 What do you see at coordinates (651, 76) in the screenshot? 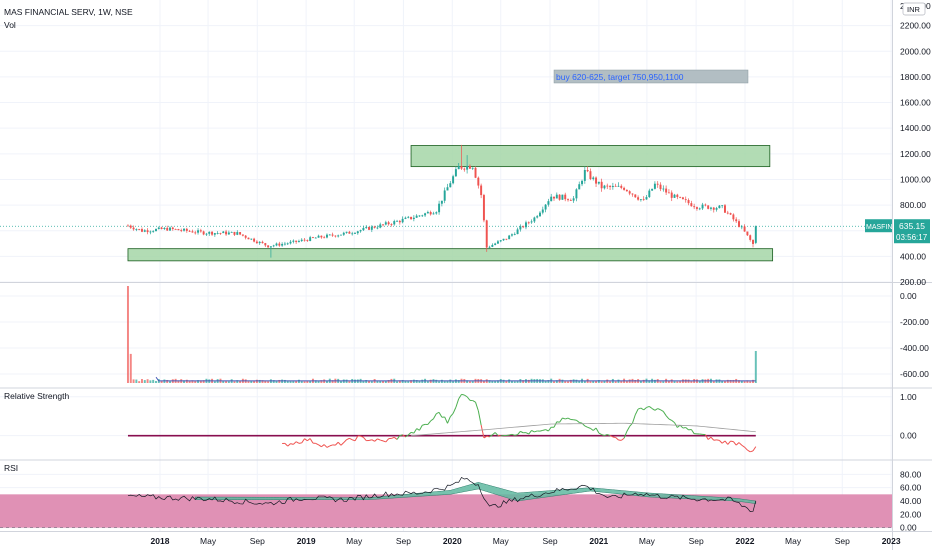
I see `annotation-note: buy 620-625, target 750,950,1100` at bounding box center [651, 76].